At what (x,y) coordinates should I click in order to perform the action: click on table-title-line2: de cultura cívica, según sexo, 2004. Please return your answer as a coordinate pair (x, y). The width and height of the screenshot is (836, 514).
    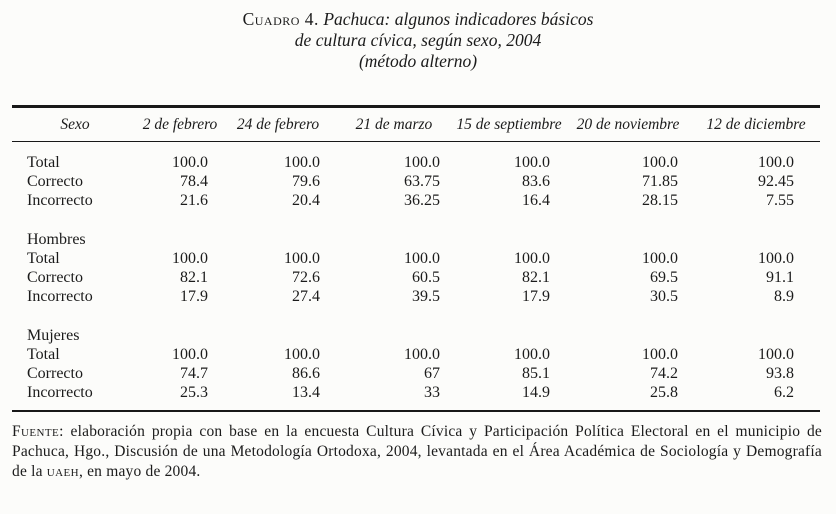
    Looking at the image, I should click on (418, 40).